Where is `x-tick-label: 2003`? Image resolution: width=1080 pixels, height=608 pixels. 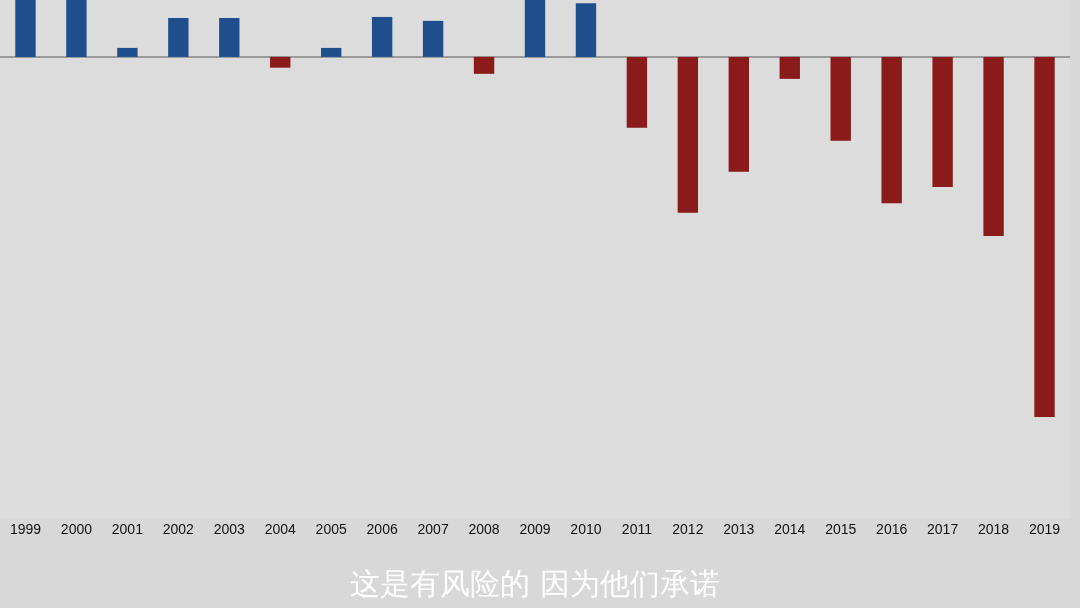
x-tick-label: 2003 is located at coordinates (229, 529).